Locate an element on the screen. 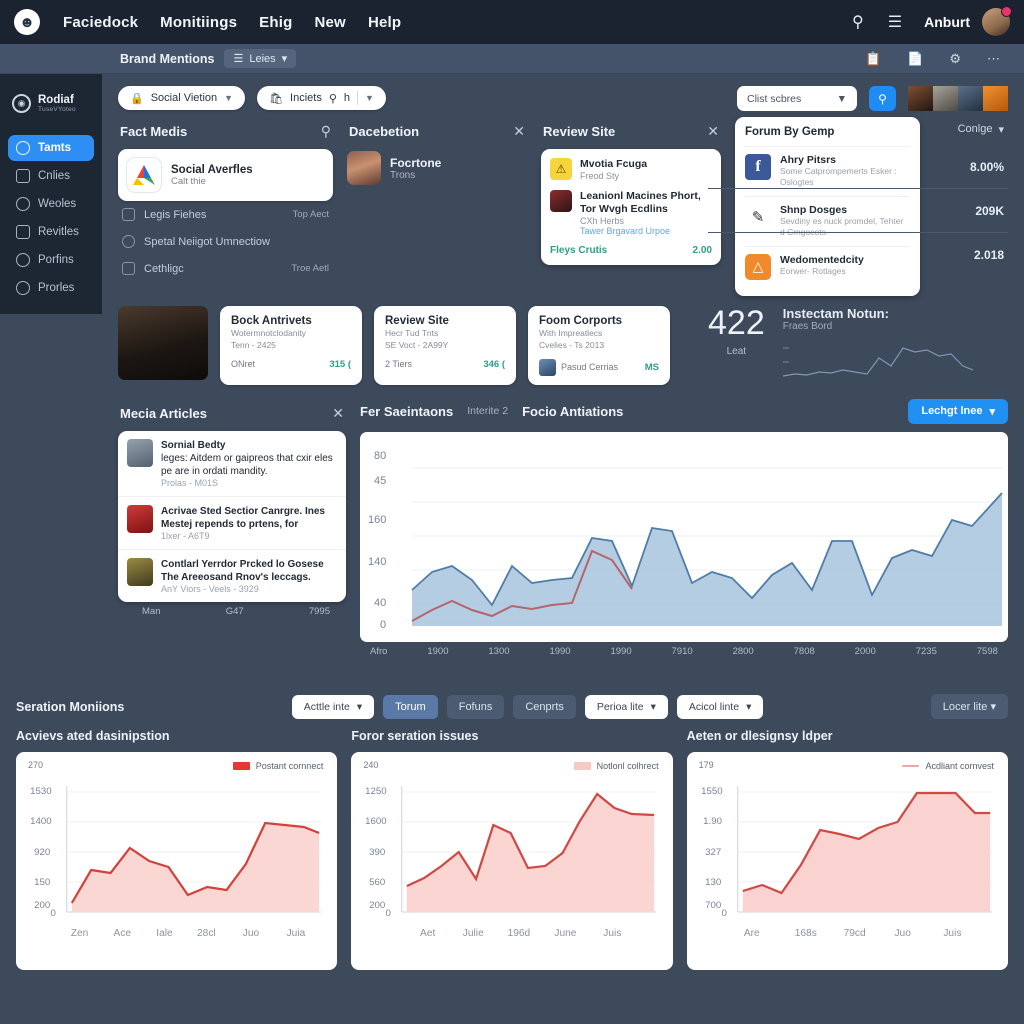 The width and height of the screenshot is (1024, 1024). sidebar-item-cnlies: Cnlies is located at coordinates (51, 176).